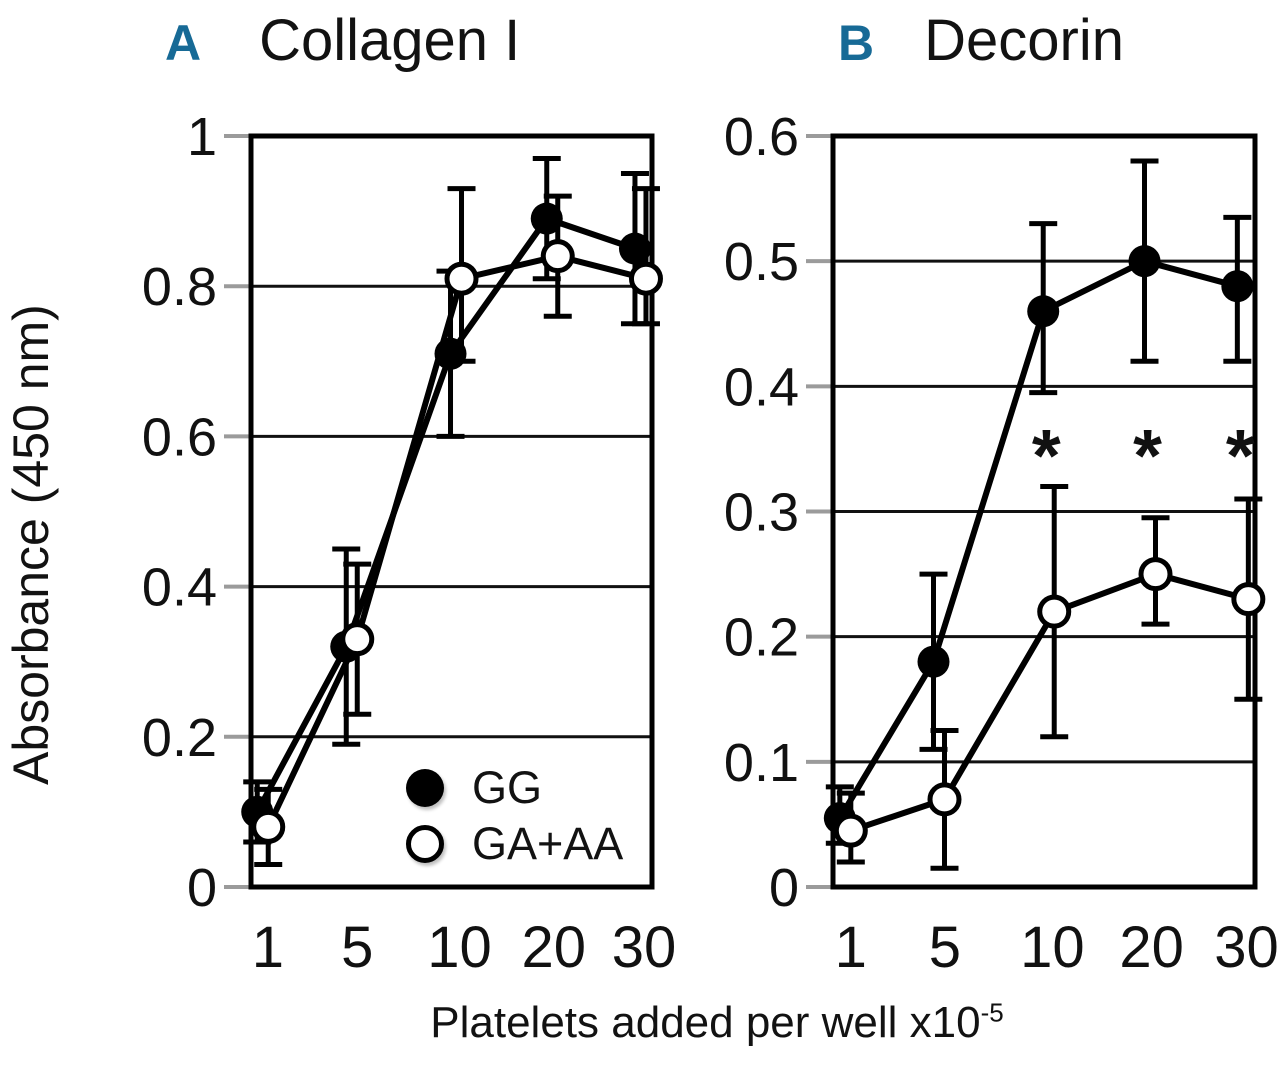  I want to click on open-circle-marker-icon, so click(425, 844).